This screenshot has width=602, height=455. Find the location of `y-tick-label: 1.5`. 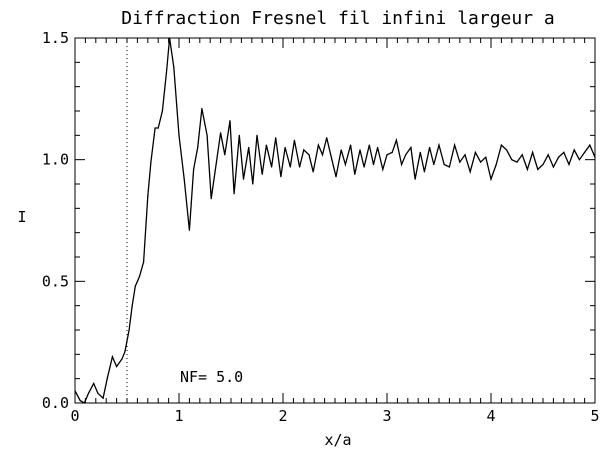

y-tick-label: 1.5 is located at coordinates (55, 38).